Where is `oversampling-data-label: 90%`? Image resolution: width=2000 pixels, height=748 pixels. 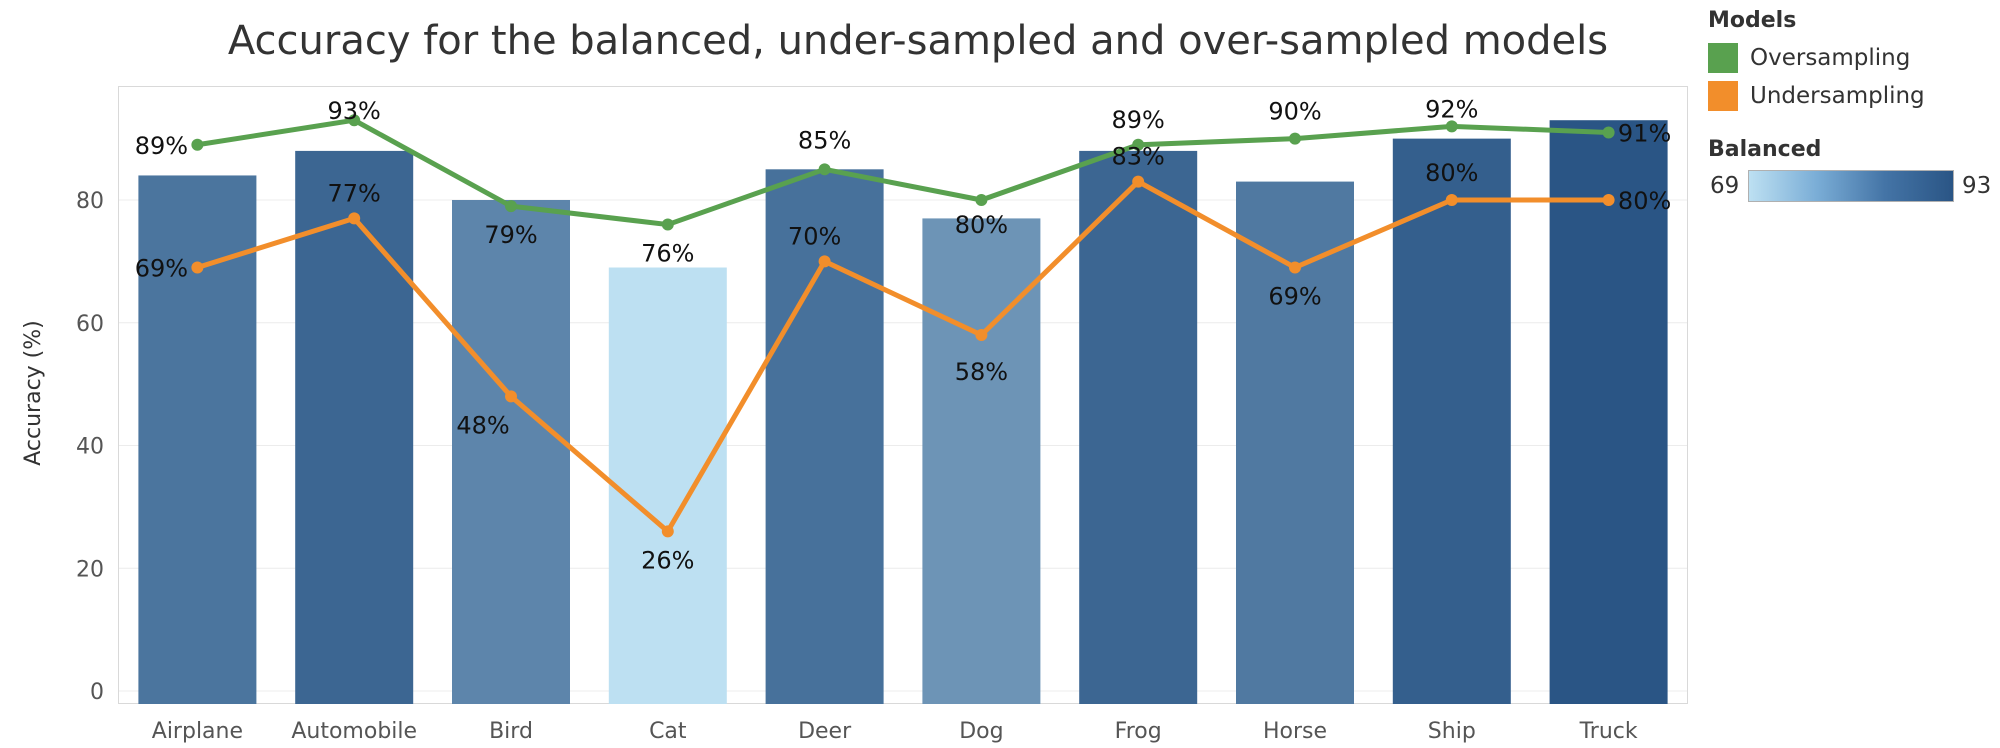
oversampling-data-label: 90% is located at coordinates (1294, 112).